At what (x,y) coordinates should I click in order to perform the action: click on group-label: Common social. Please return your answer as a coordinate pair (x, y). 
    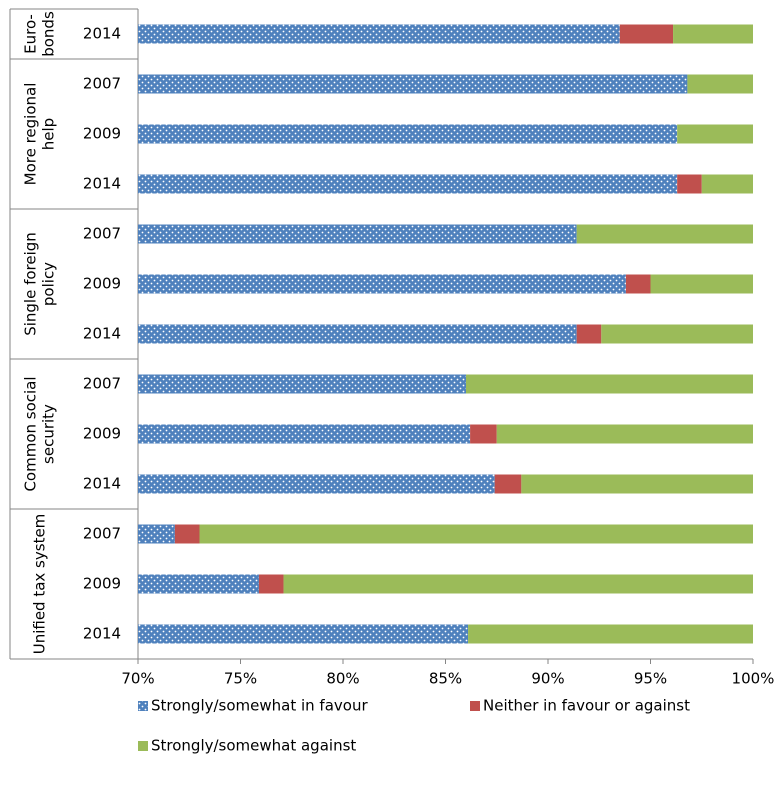
    Looking at the image, I should click on (31, 433).